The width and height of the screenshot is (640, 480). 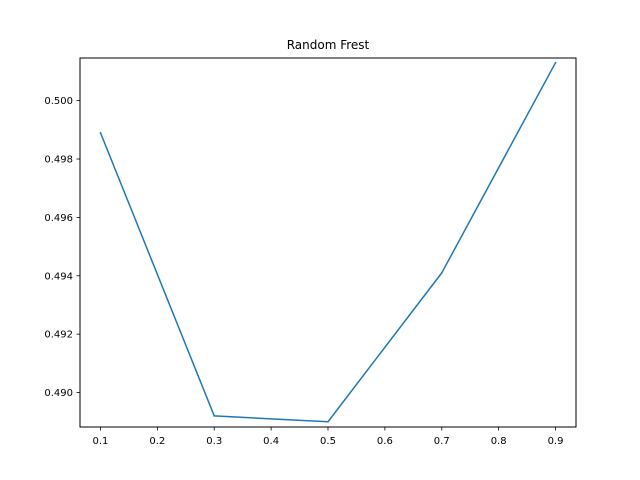 I want to click on y-axis: 0.490 0.492 0.494 0.496 0.498 0.500, so click(x=62, y=247).